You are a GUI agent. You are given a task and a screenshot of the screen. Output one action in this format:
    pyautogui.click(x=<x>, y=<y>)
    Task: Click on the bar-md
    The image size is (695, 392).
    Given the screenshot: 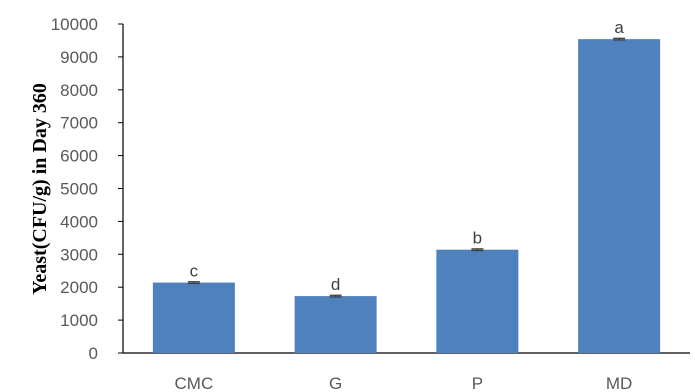 What is the action you would take?
    pyautogui.click(x=619, y=196)
    